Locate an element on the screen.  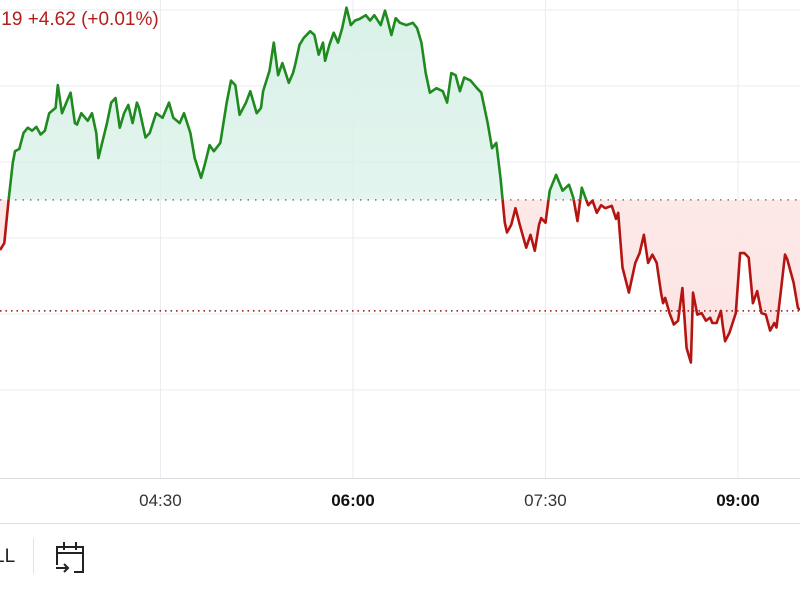
change-percent: (+0.01%) is located at coordinates (120, 19).